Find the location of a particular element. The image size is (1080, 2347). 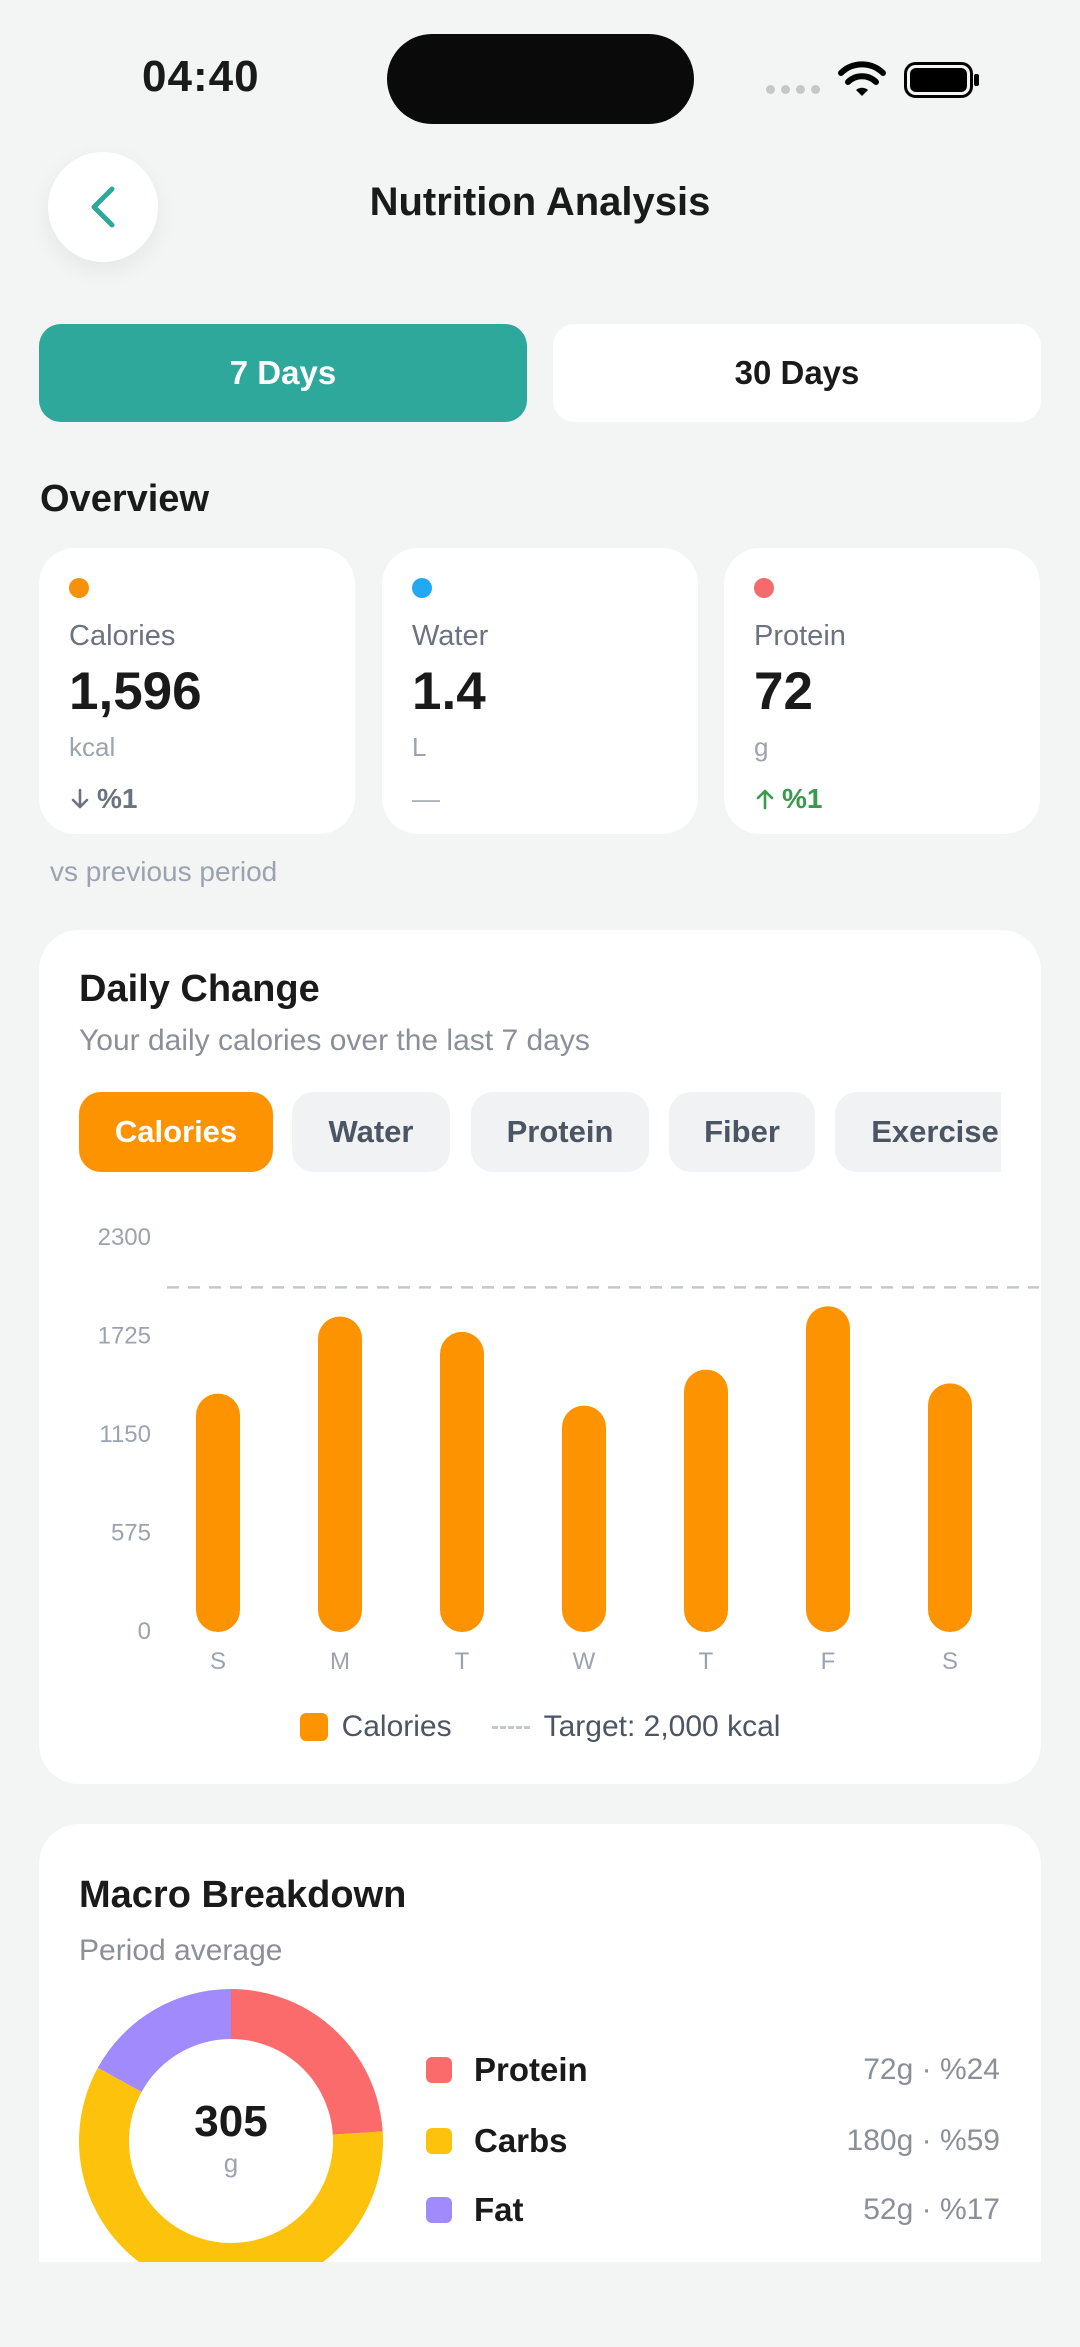

x-tick-label: F is located at coordinates (828, 1661).